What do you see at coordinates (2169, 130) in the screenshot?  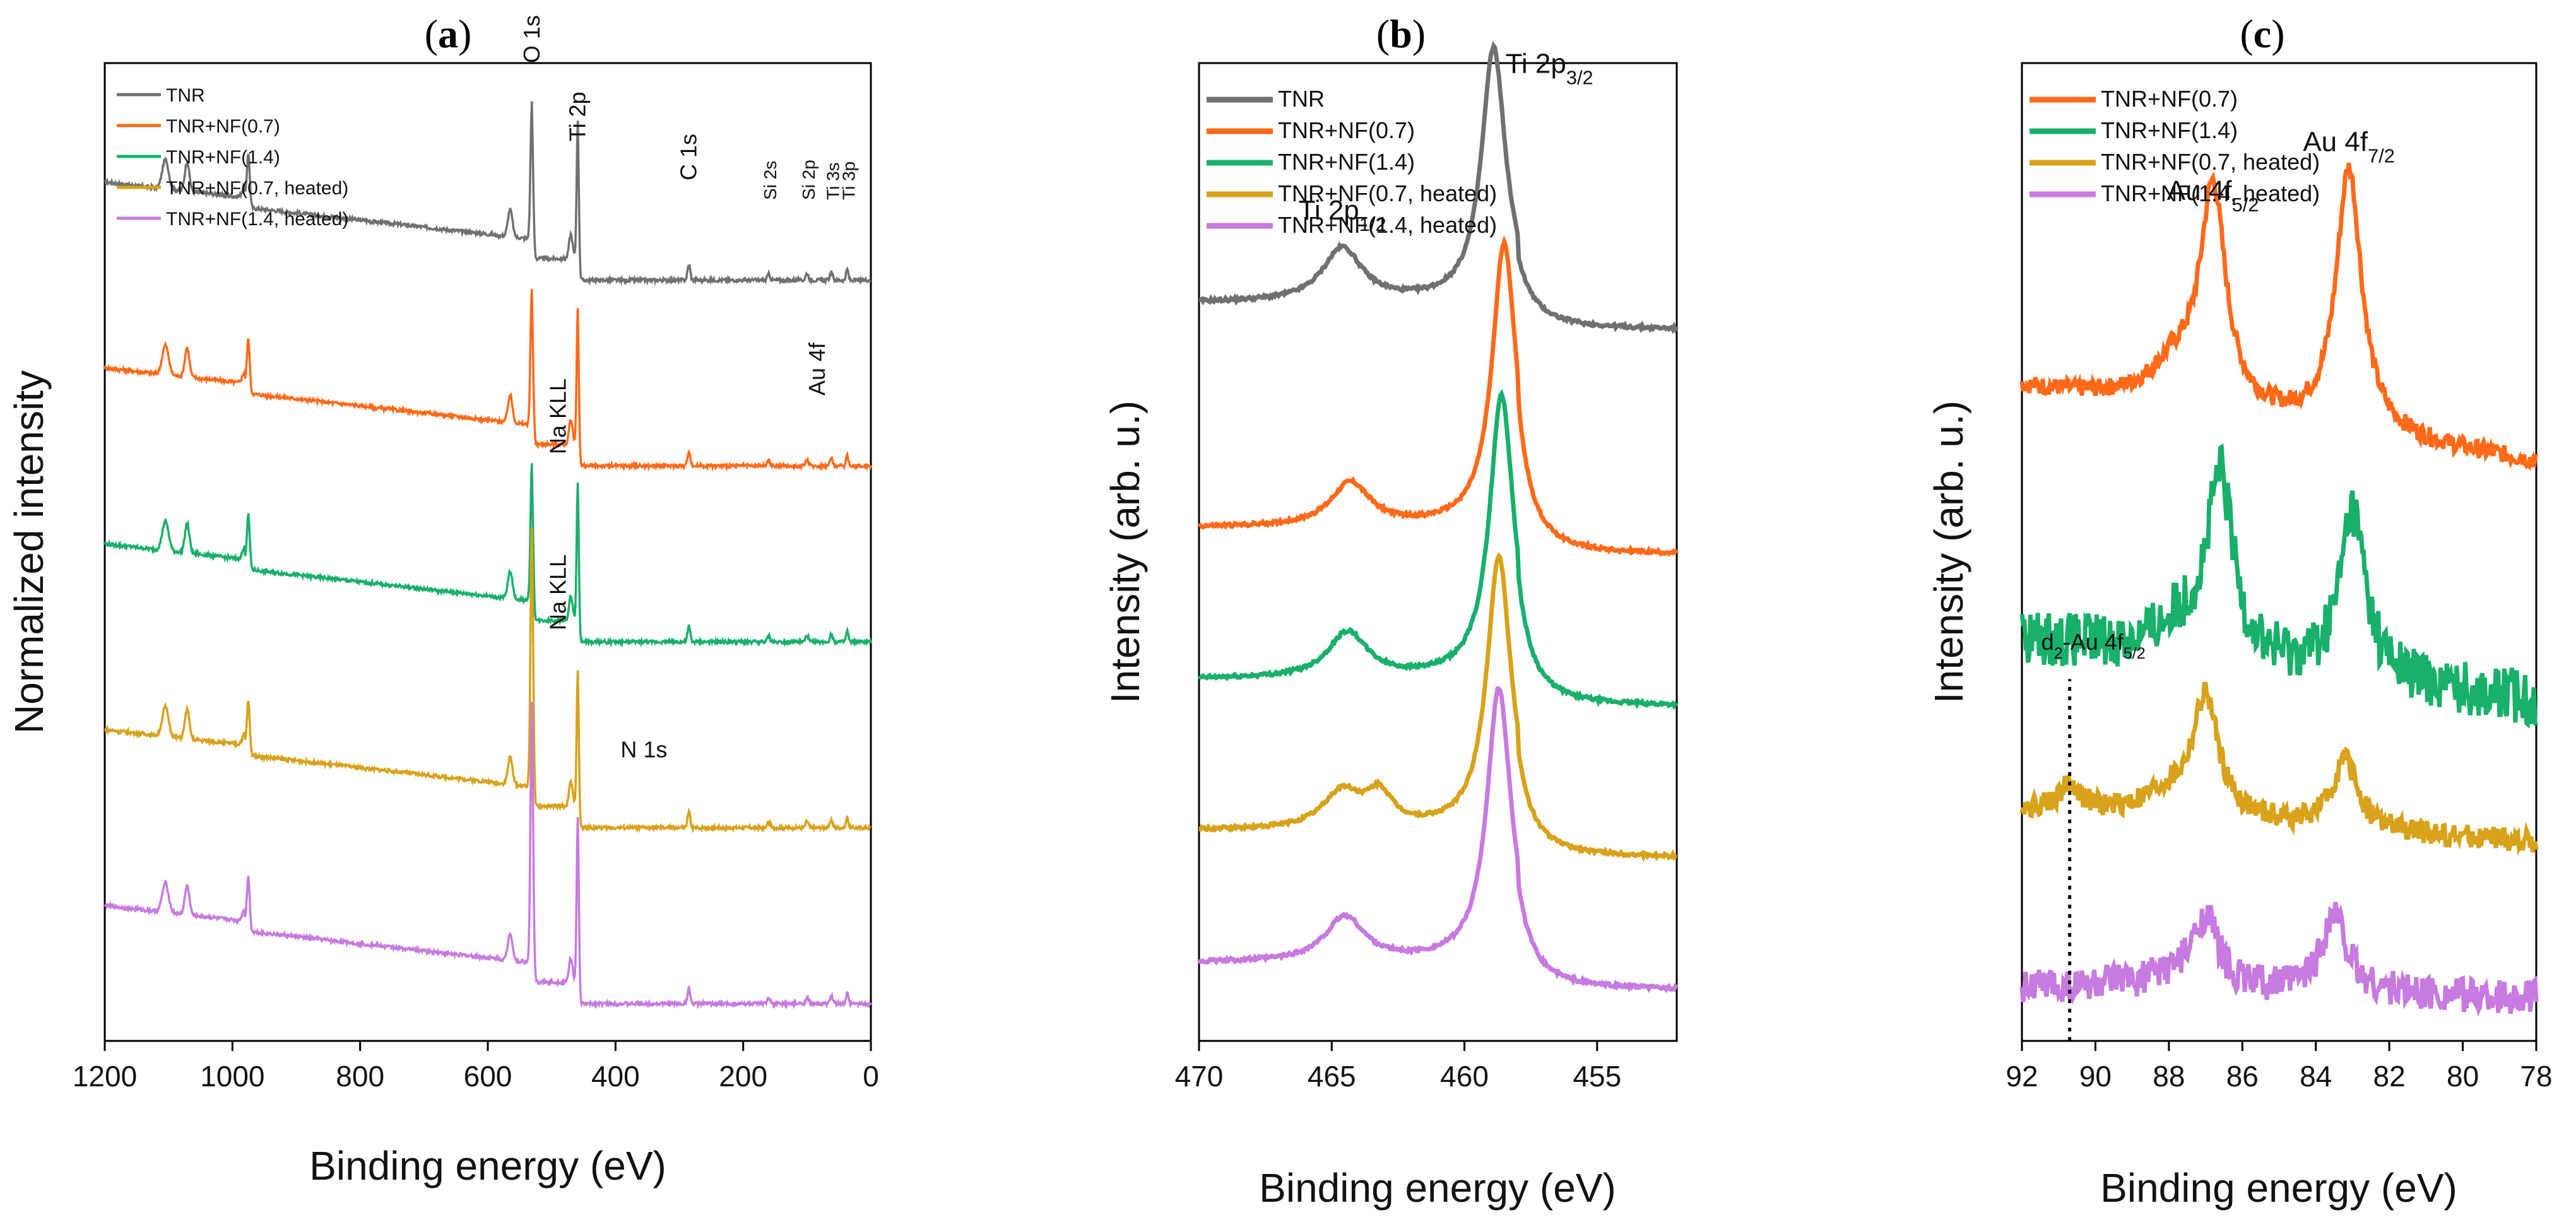 I see `legend-label-c-1: TNR+NF(1.4)` at bounding box center [2169, 130].